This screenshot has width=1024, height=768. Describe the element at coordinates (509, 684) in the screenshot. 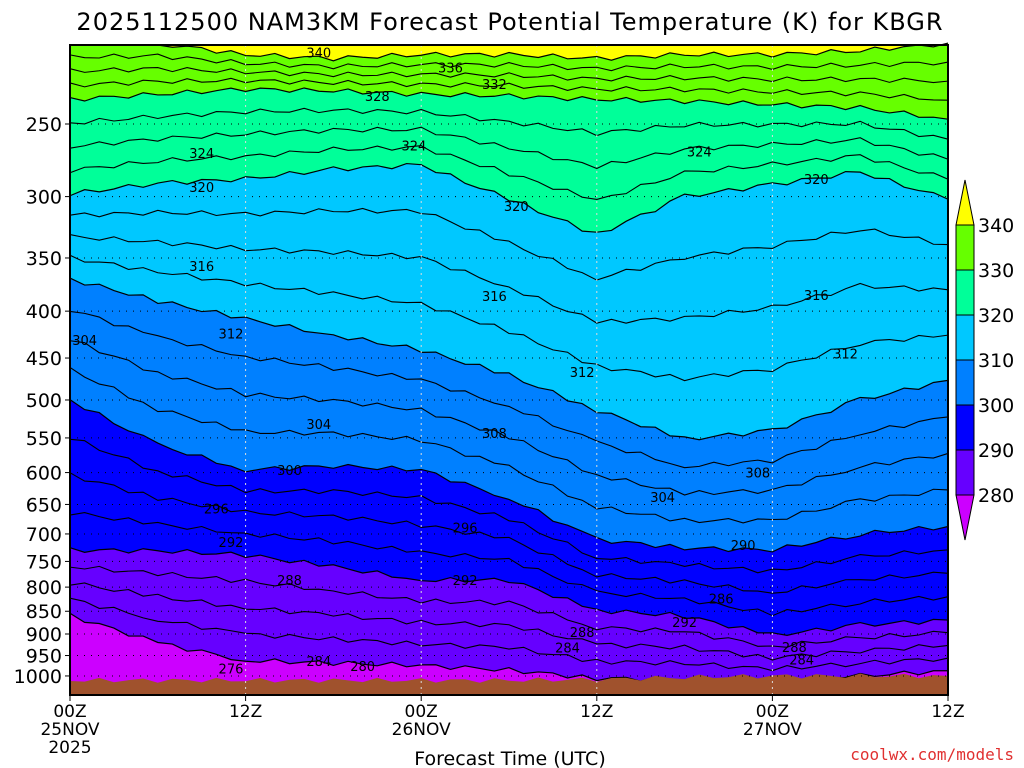

I see `ground` at that location.